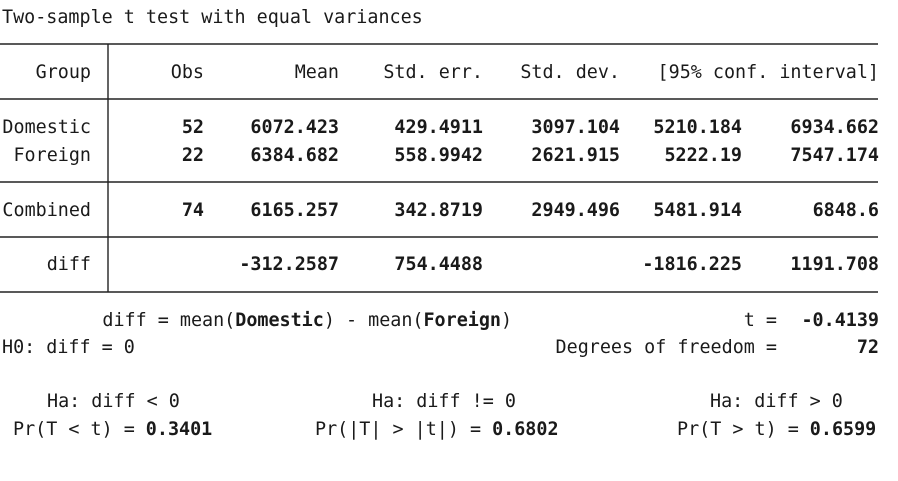  I want to click on cell-value: 429.4911, so click(438, 127).